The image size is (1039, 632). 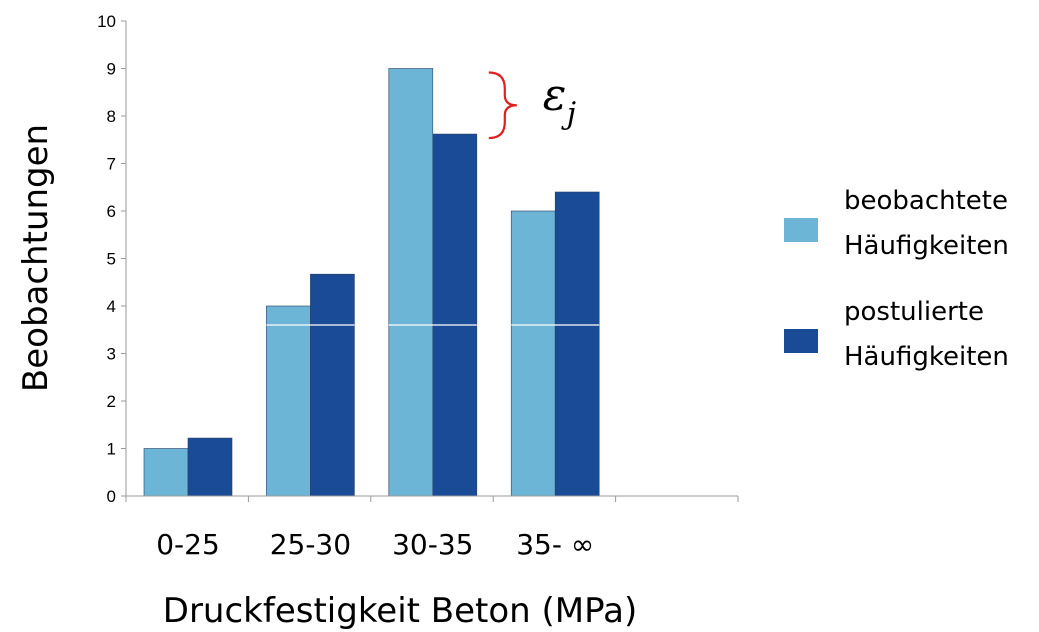 I want to click on x-axis-title: Druckfestigkeit Beton (MPa), so click(x=400, y=611).